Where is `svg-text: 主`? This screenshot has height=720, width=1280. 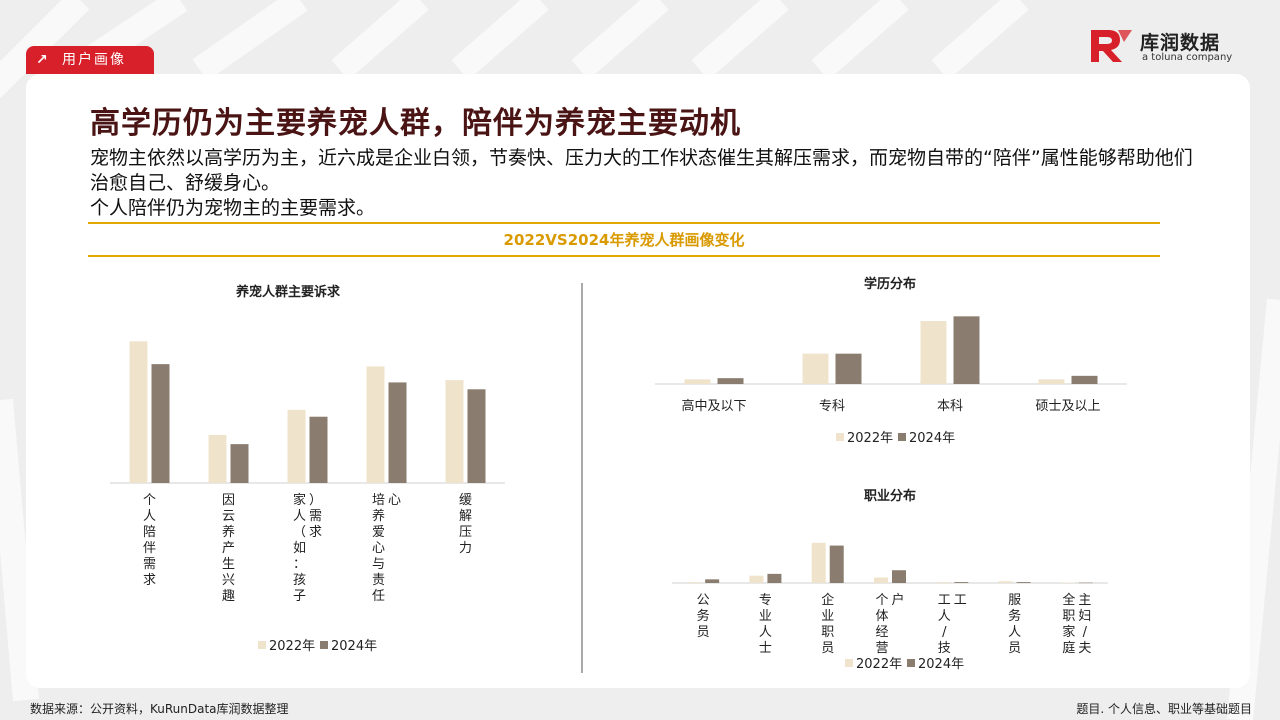
svg-text: 主 is located at coordinates (1084, 600).